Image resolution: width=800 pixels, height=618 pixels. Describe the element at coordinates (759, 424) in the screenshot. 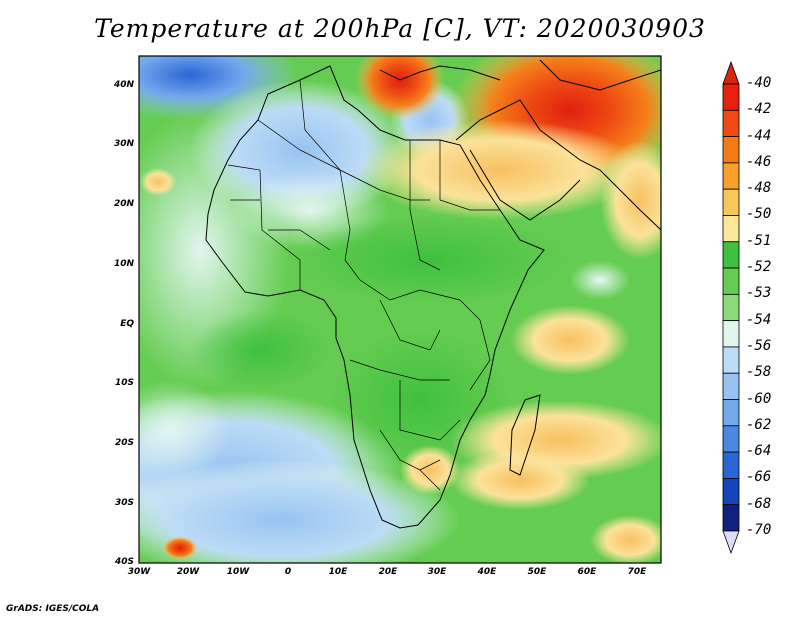

I see `colorbar-label: -62` at that location.